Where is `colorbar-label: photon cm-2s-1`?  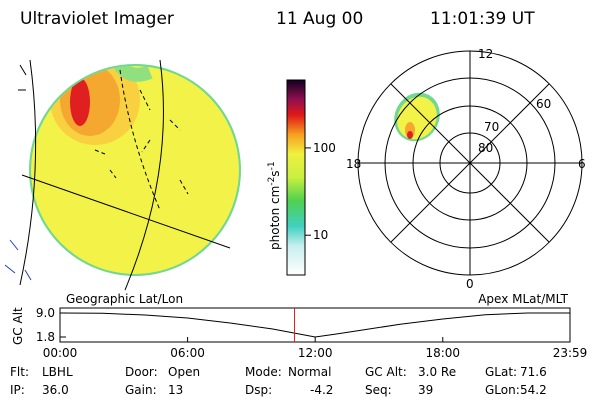 colorbar-label: photon cm-2s-1 is located at coordinates (274, 205).